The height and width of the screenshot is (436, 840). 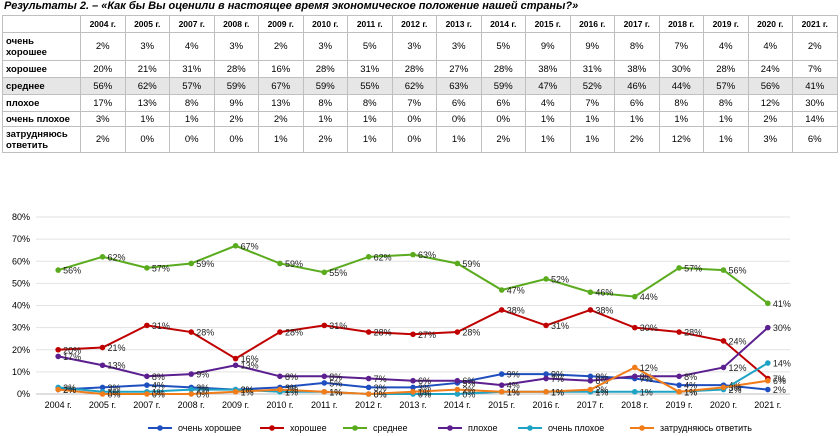 I want to click on y-tick-label: 70%, so click(x=21, y=239).